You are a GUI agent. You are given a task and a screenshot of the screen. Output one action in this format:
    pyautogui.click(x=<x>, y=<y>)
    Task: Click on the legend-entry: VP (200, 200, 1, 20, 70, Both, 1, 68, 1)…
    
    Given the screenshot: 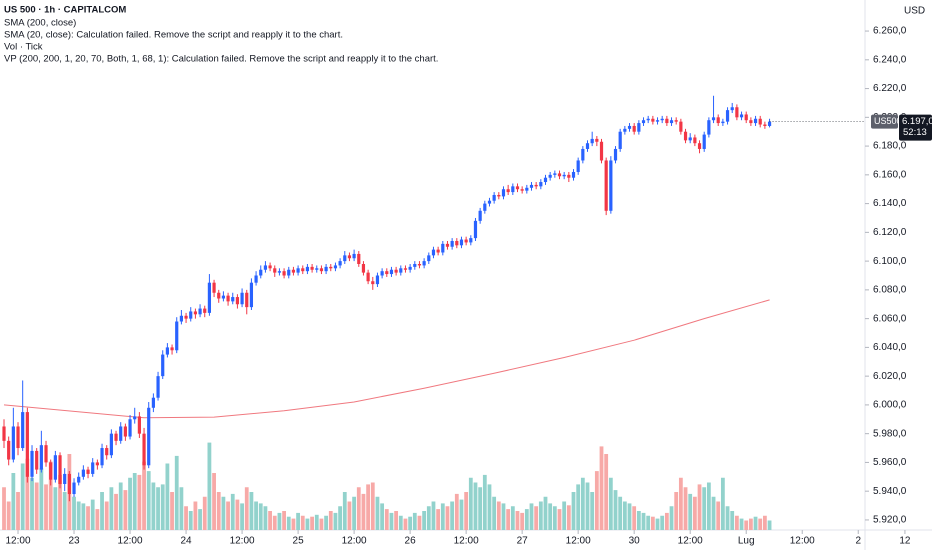 What is the action you would take?
    pyautogui.click(x=221, y=59)
    